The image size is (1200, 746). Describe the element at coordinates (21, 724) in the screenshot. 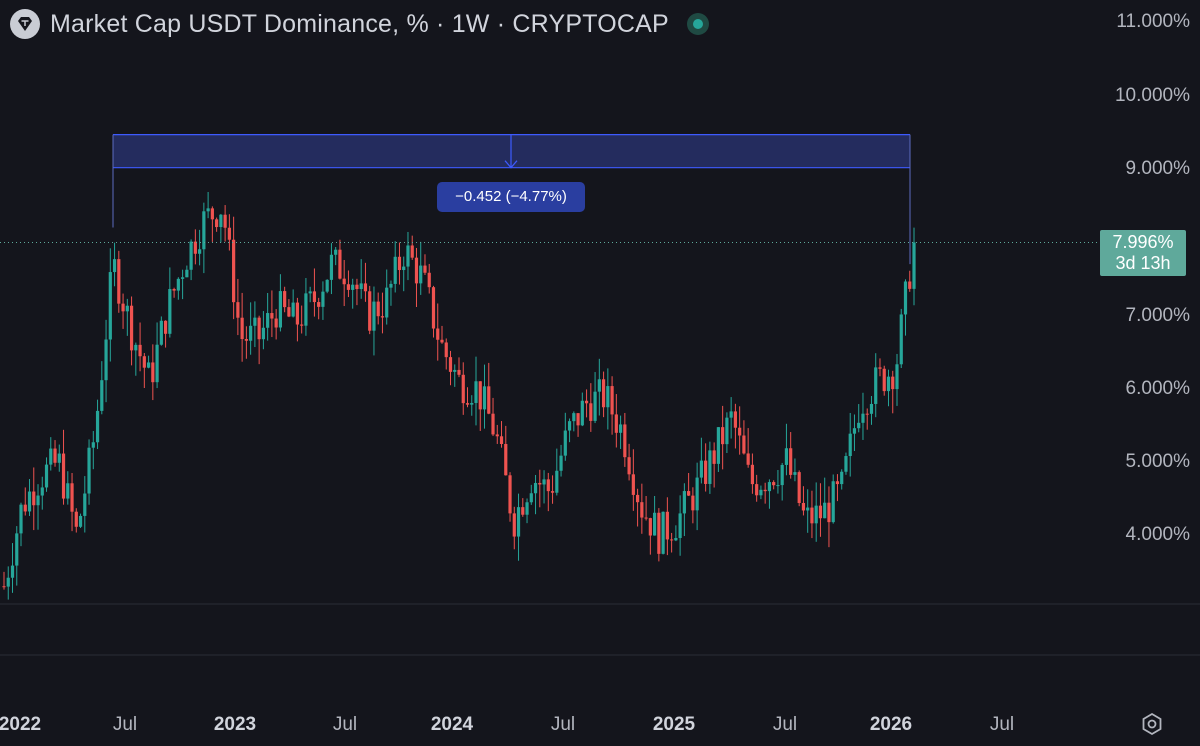

I see `x-tick-label: 2022` at that location.